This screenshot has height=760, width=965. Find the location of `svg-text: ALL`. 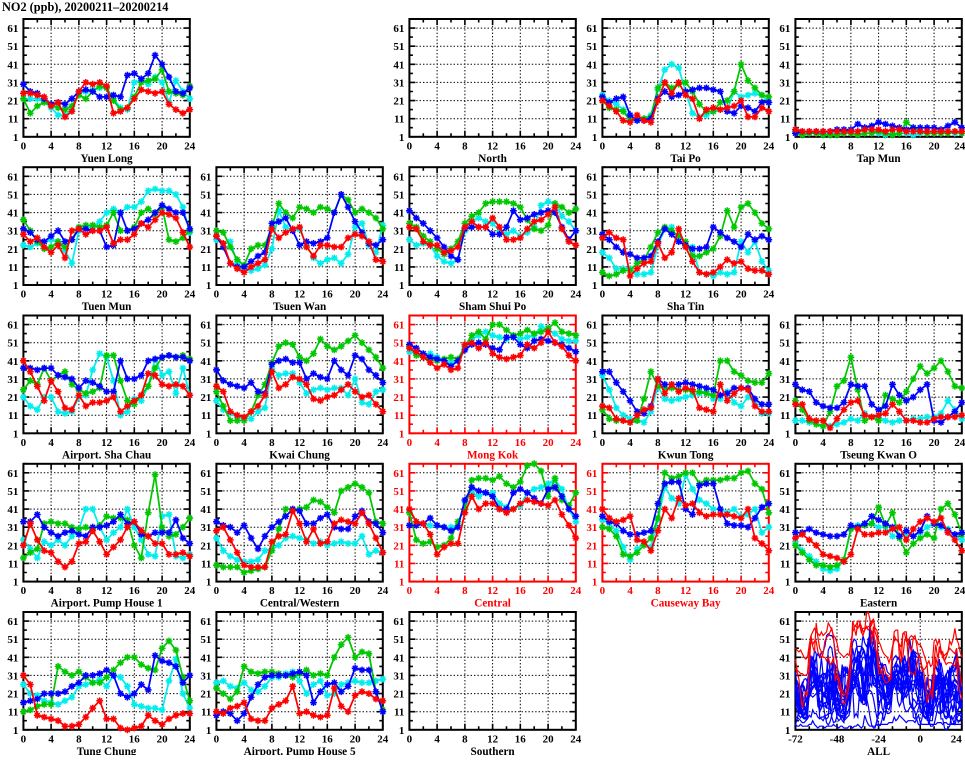

svg-text: ALL is located at coordinates (878, 750).